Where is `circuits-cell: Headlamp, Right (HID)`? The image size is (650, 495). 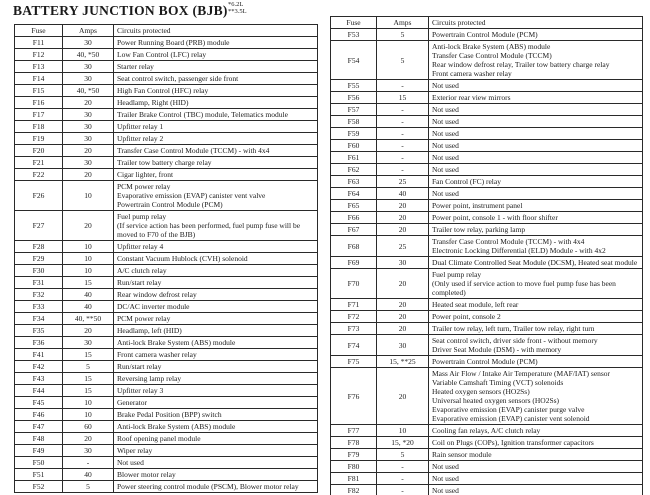 circuits-cell: Headlamp, Right (HID) is located at coordinates (215, 102).